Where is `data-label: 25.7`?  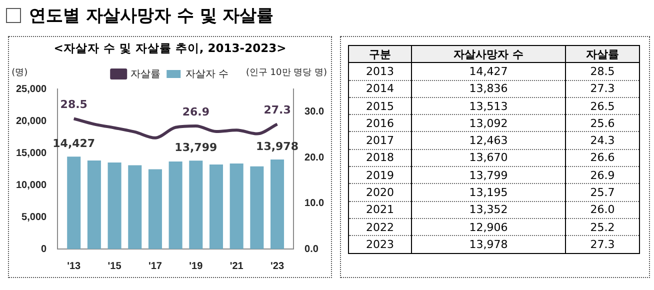 data-label: 25.7 is located at coordinates (603, 193).